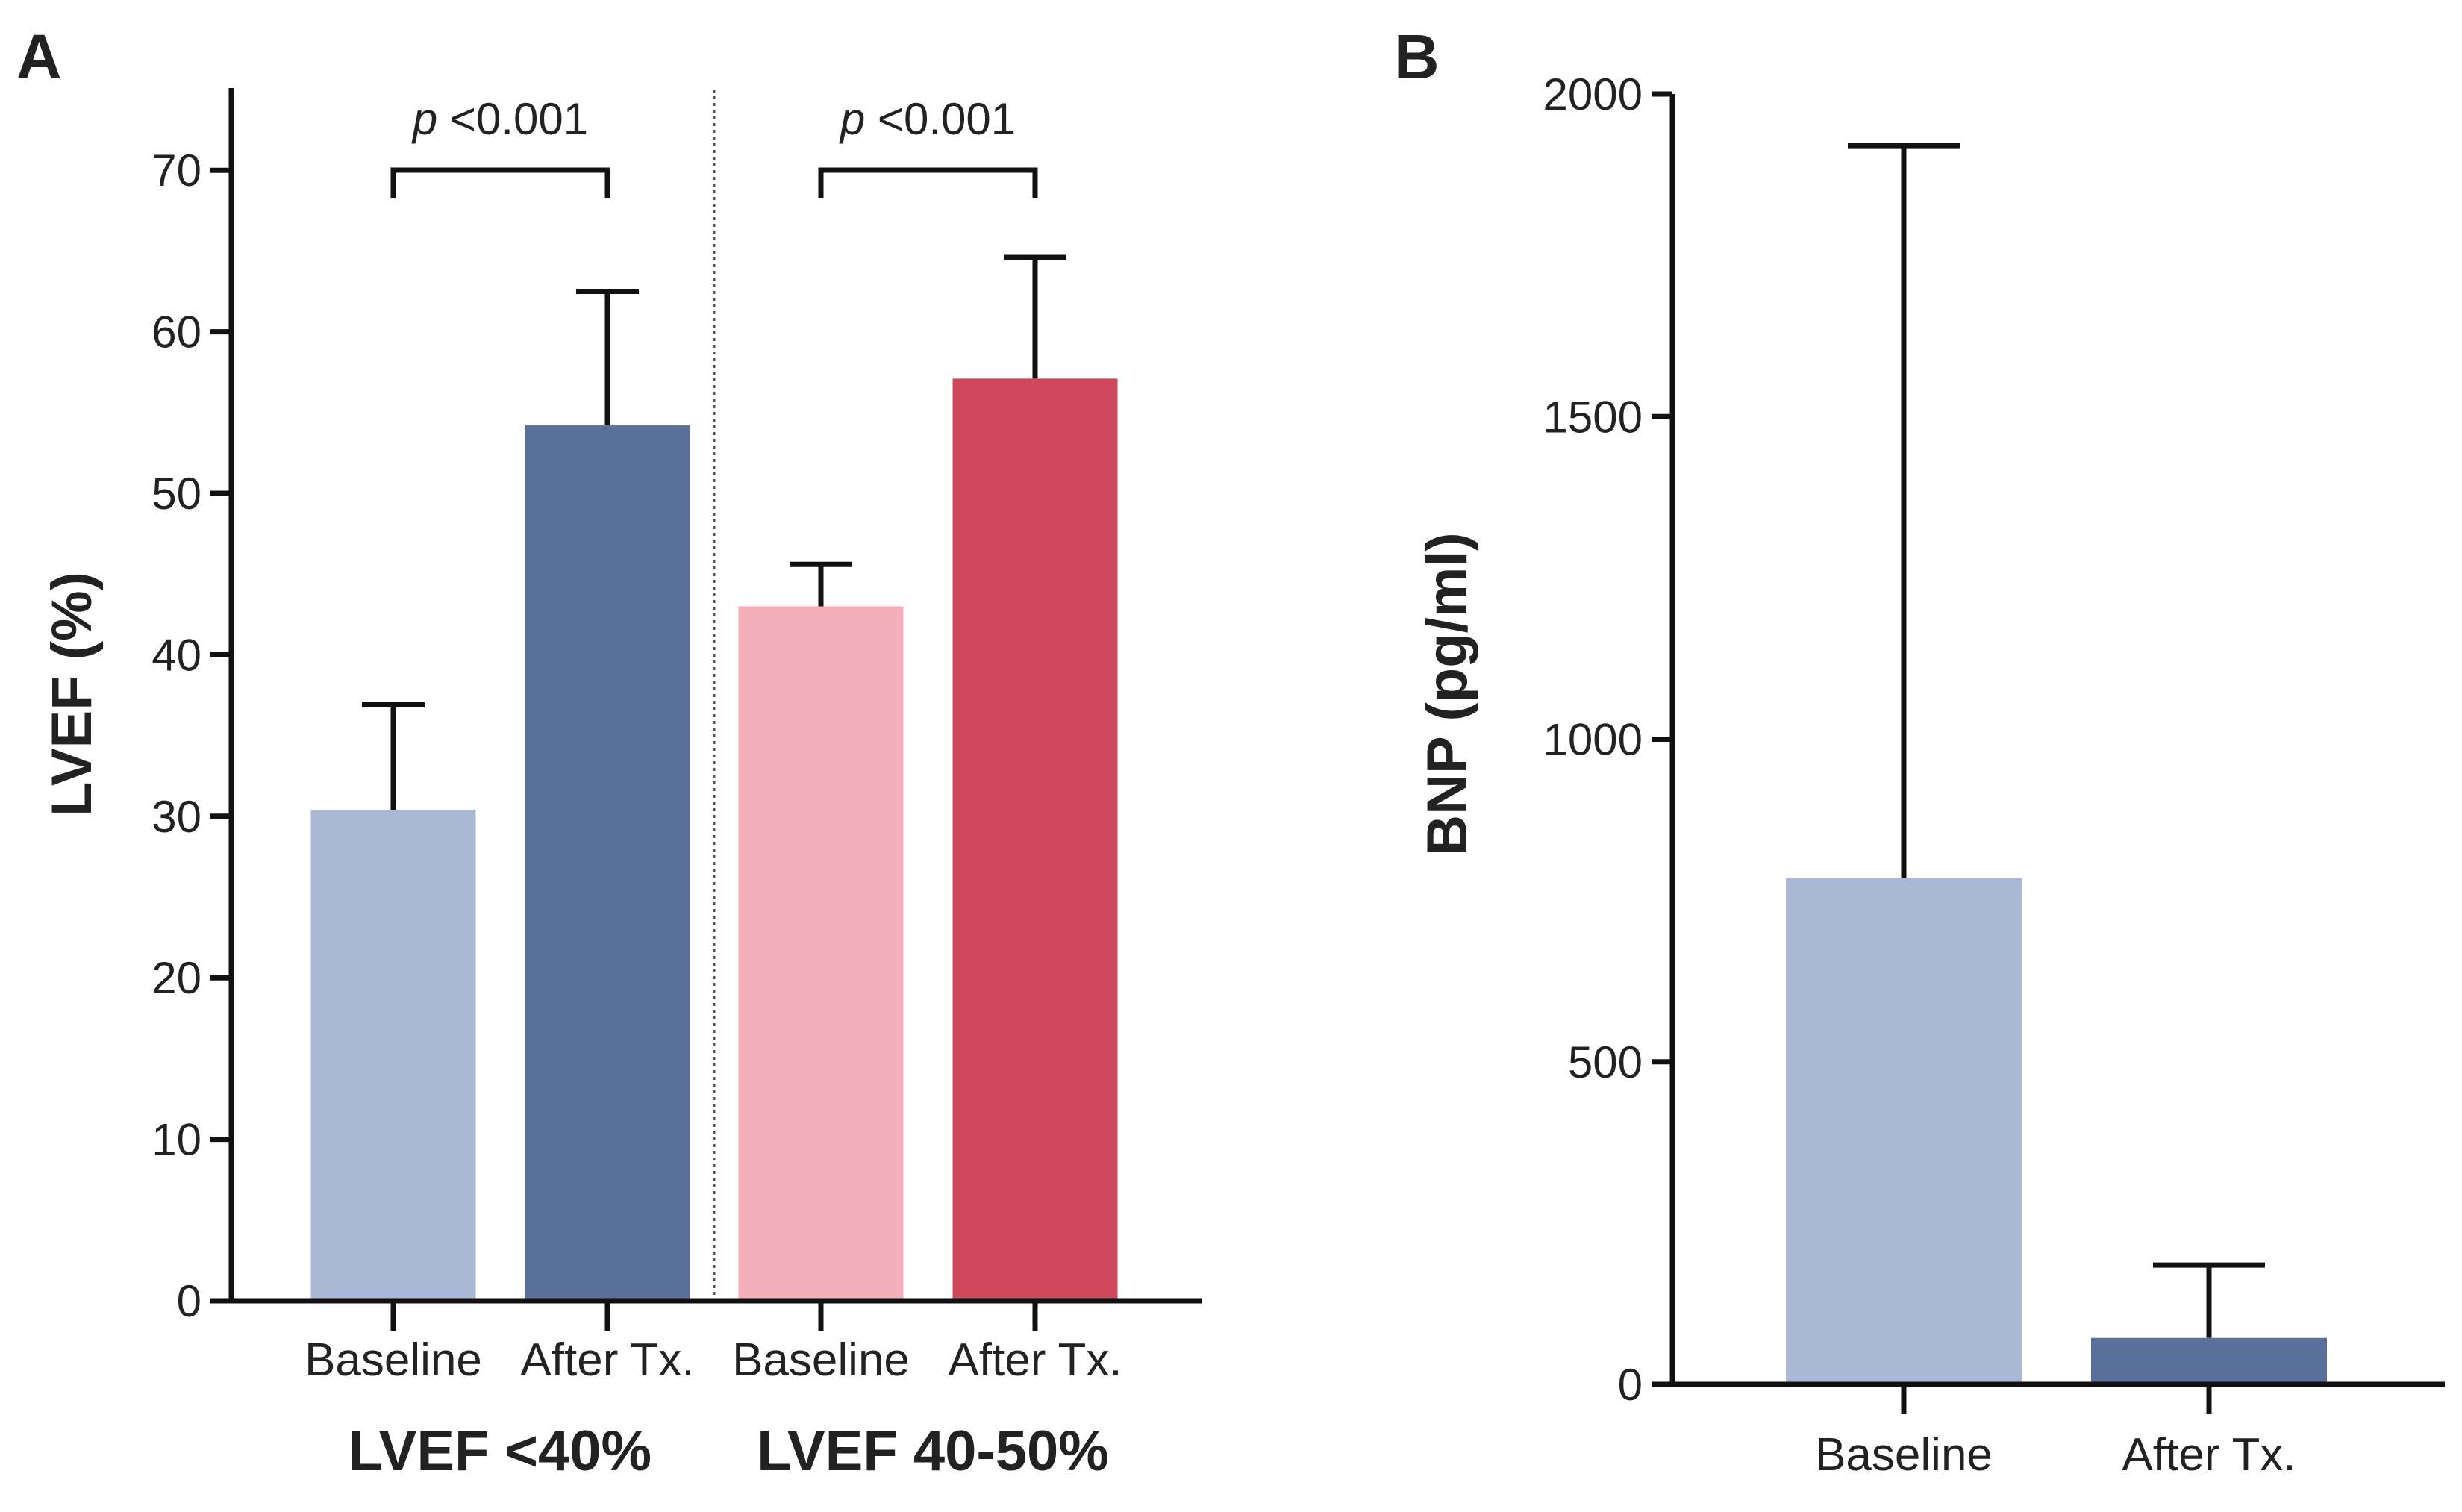  Describe the element at coordinates (1593, 94) in the screenshot. I see `y-tick-label: 2000` at that location.